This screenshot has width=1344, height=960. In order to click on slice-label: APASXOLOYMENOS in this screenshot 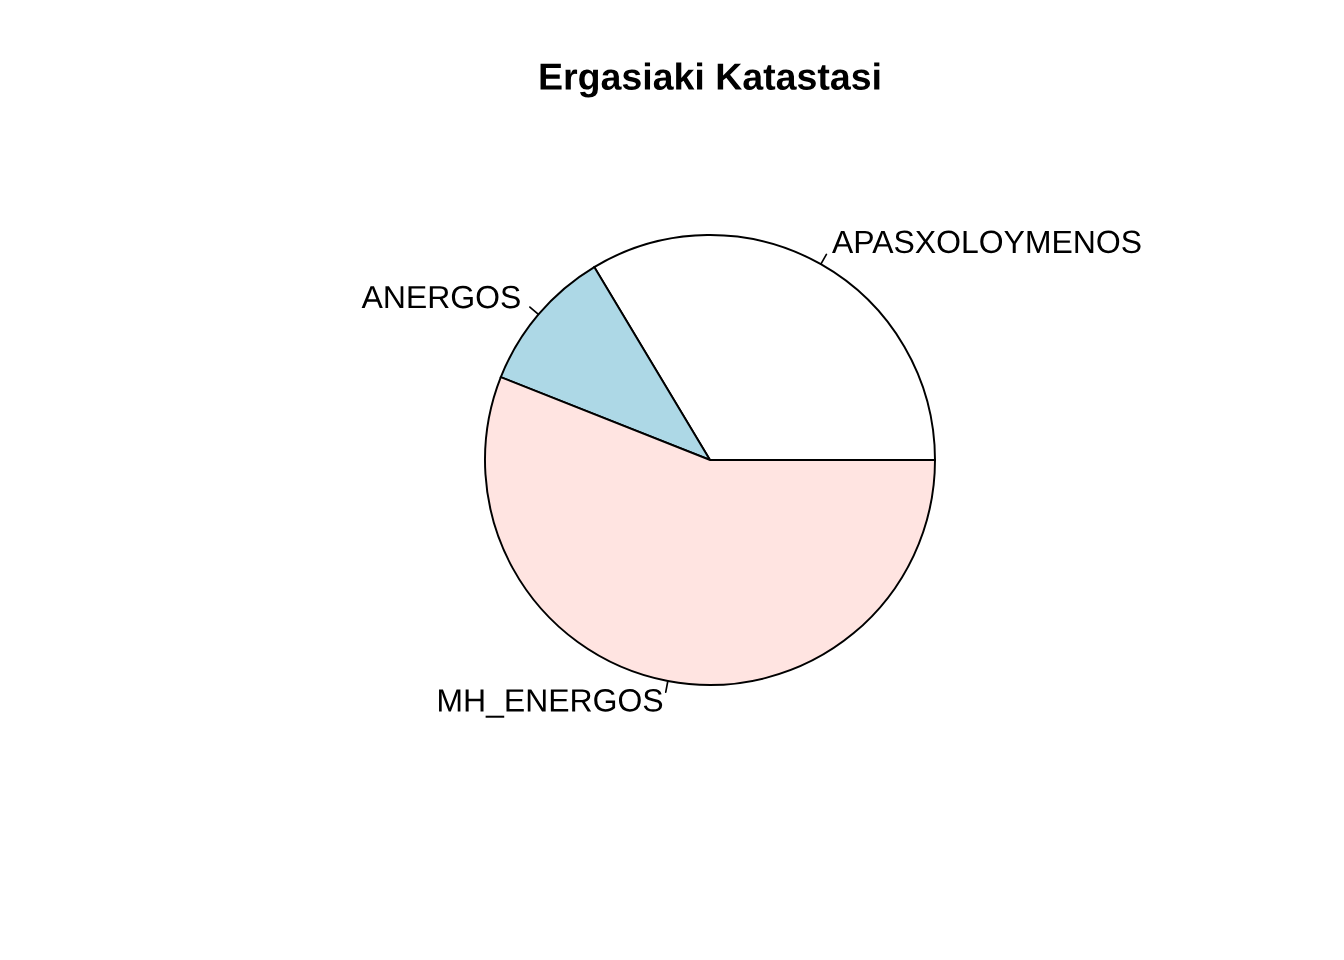, I will do `click(986, 242)`.